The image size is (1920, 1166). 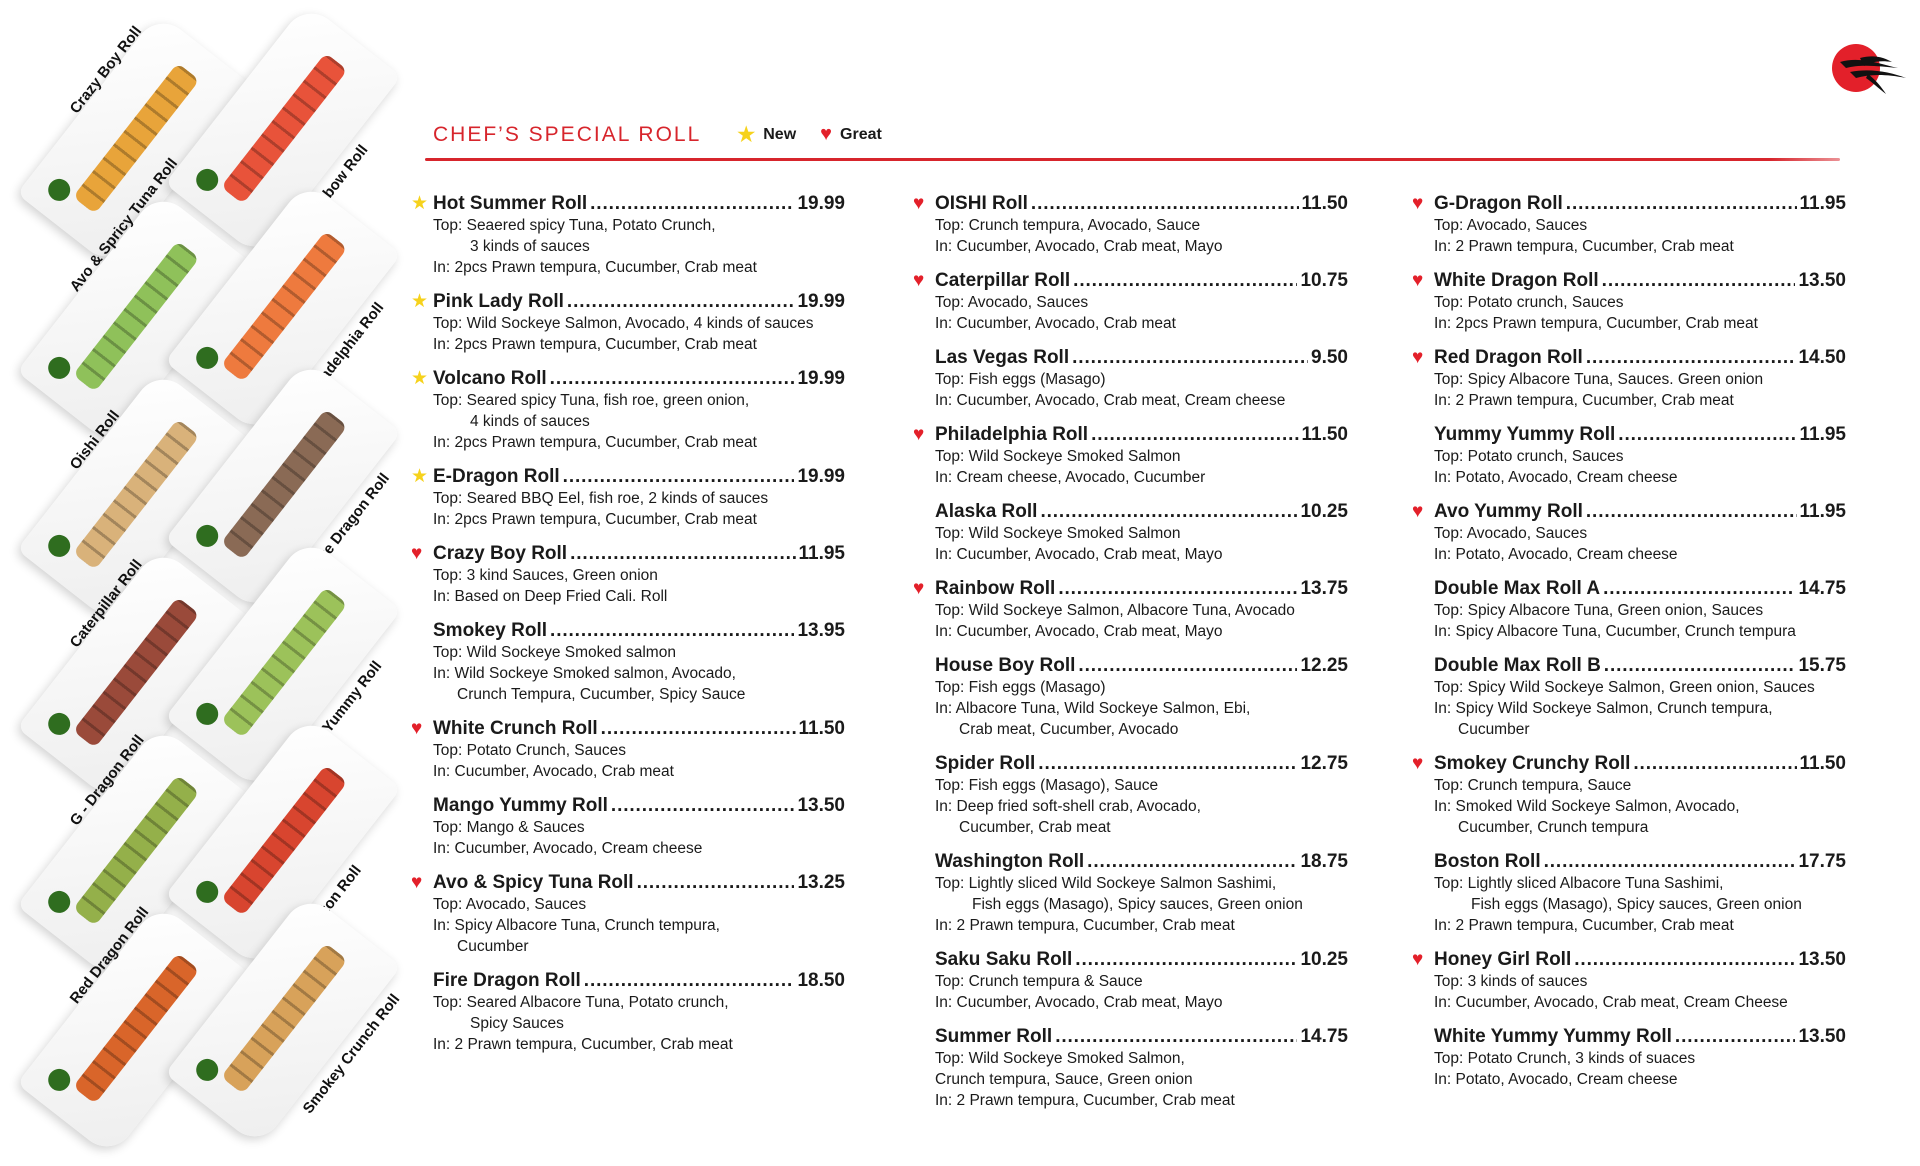 I want to click on item-title-row: Smokey Roll 13.95, so click(x=639, y=630).